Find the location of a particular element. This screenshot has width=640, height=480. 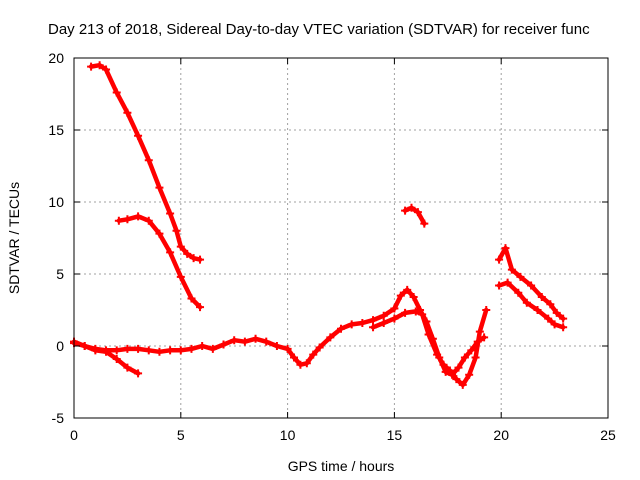

y-tick-label: 5 is located at coordinates (60, 274).